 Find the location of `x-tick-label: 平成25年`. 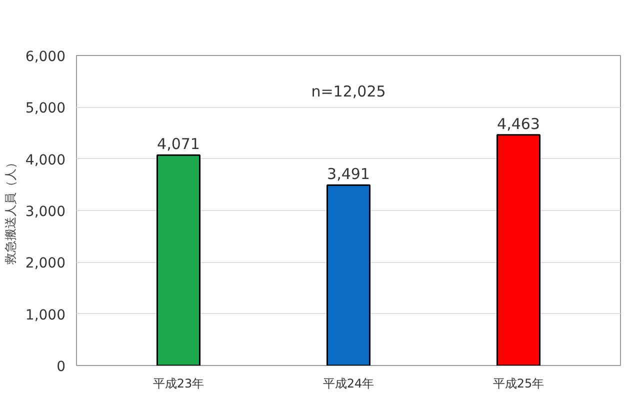

x-tick-label: 平成25年 is located at coordinates (518, 383).